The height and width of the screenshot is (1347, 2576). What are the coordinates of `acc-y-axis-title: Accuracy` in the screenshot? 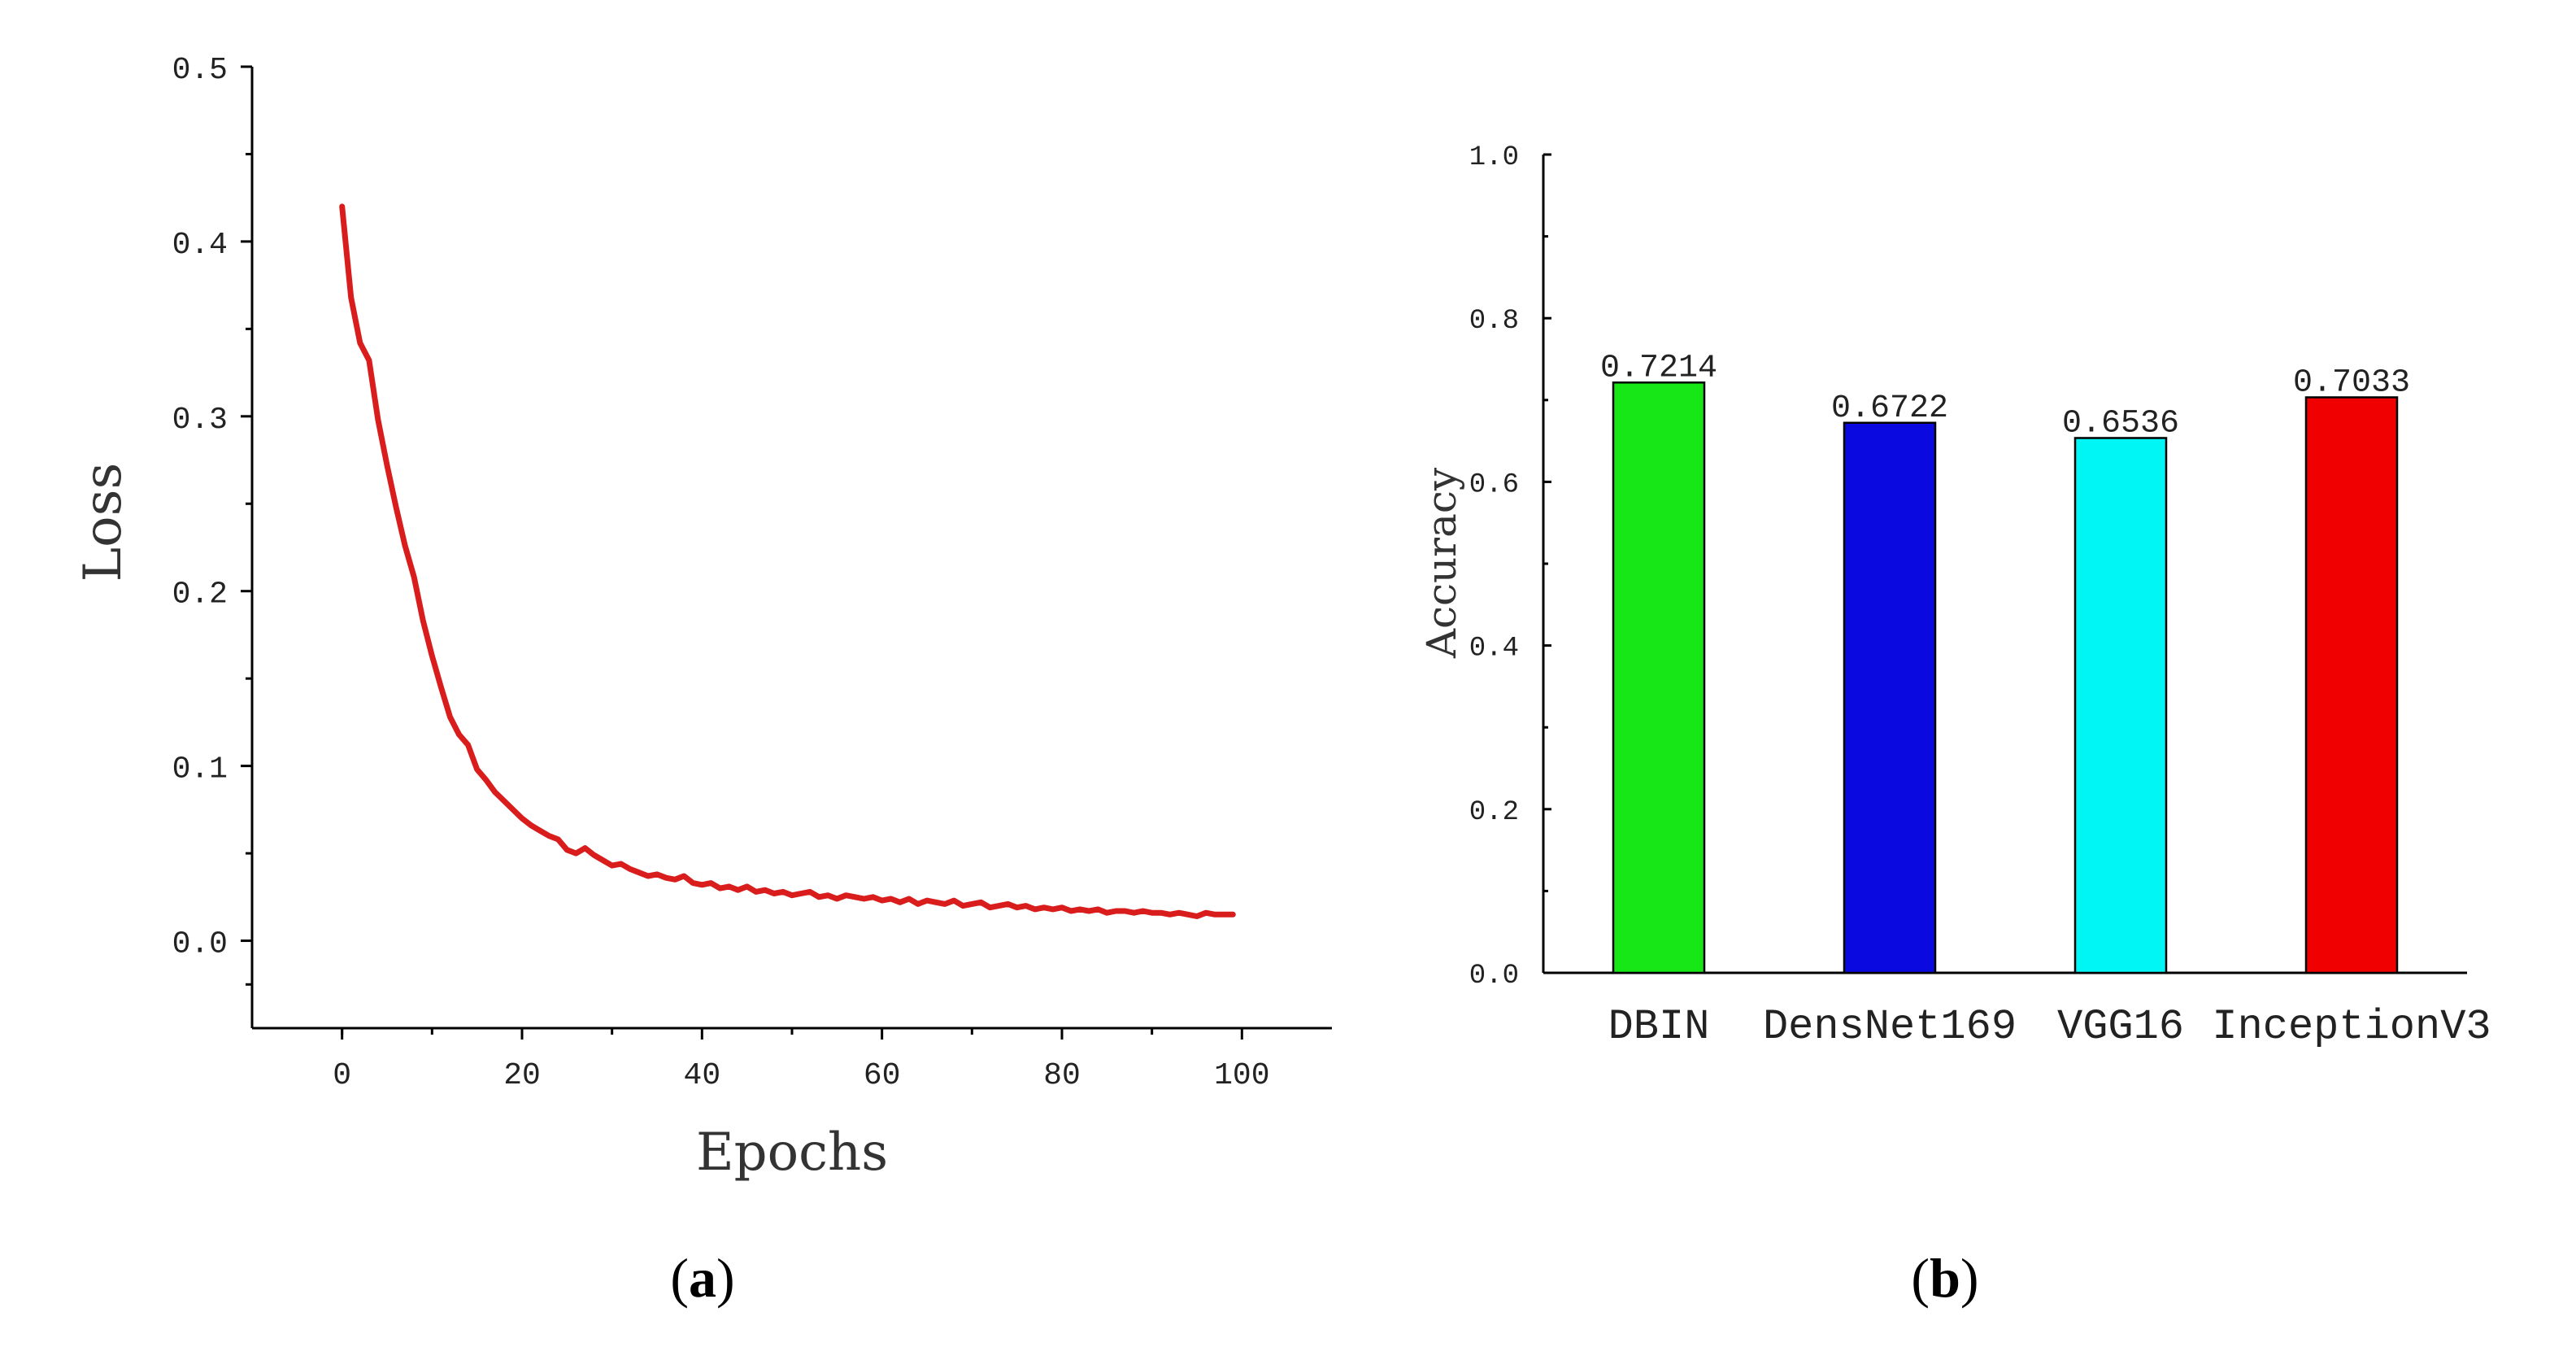 It's located at (1442, 563).